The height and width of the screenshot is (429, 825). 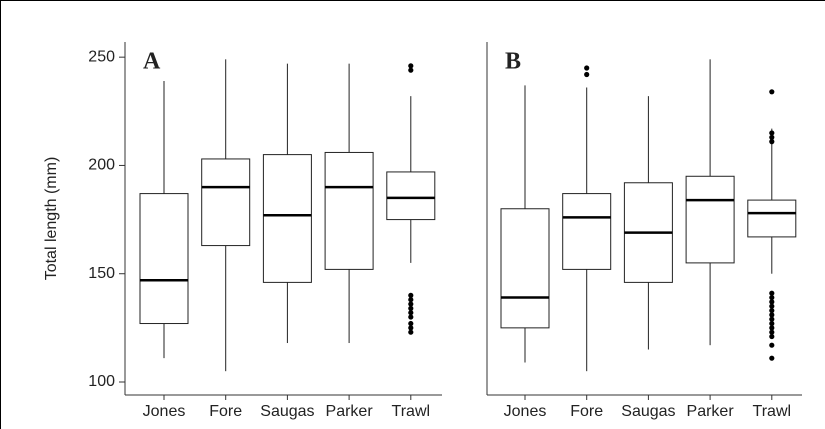 What do you see at coordinates (513, 62) in the screenshot?
I see `panel-label: B` at bounding box center [513, 62].